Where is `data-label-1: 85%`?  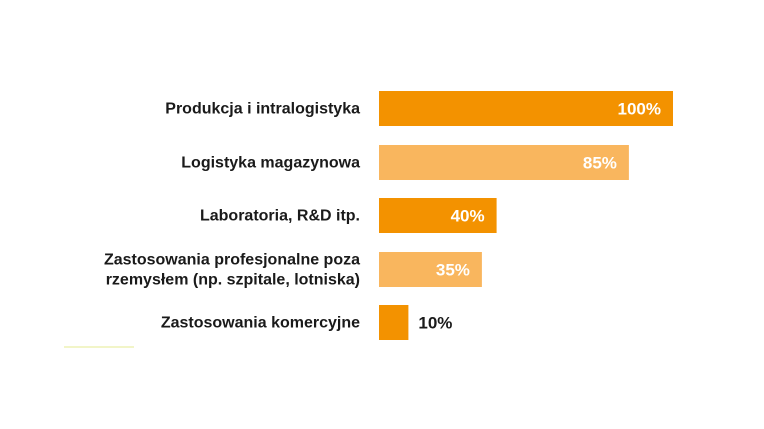
data-label-1: 85% is located at coordinates (600, 163).